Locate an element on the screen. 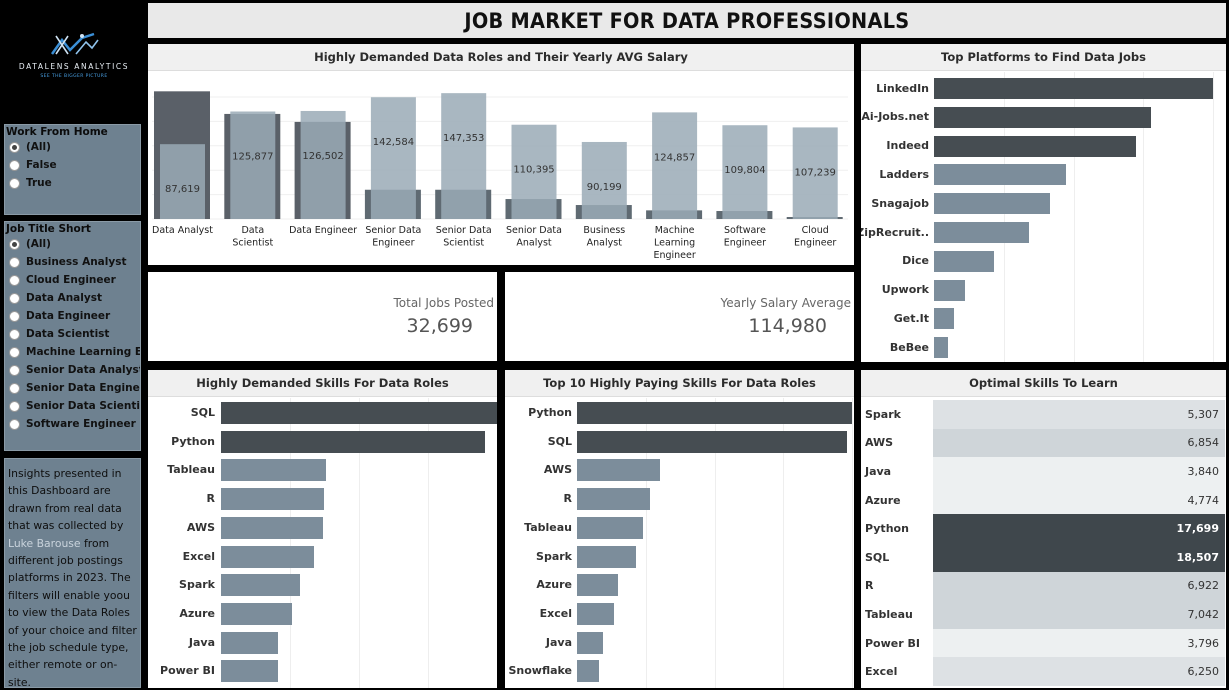 The image size is (1229, 690). platform-bar-get-it is located at coordinates (944, 319).